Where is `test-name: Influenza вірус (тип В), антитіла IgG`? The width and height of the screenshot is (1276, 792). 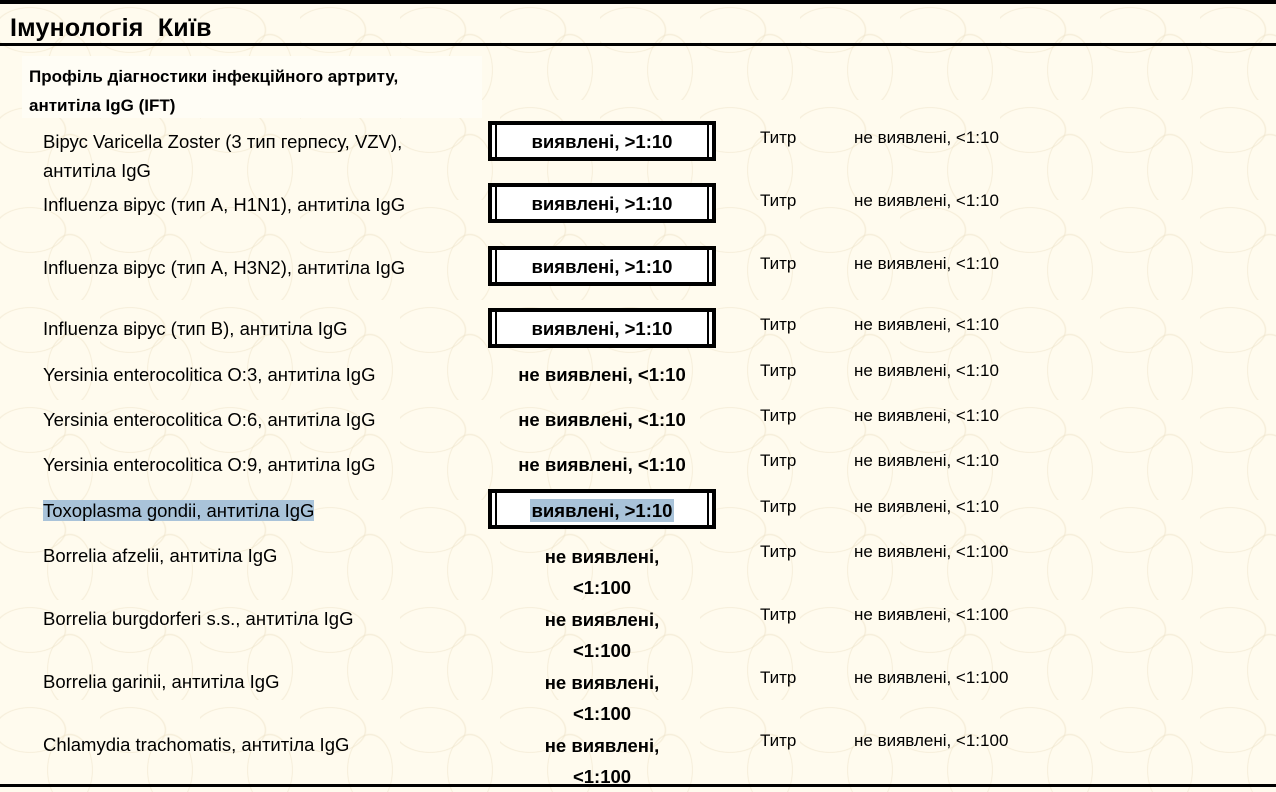
test-name: Influenza вірус (тип В), антитіла IgG is located at coordinates (195, 328).